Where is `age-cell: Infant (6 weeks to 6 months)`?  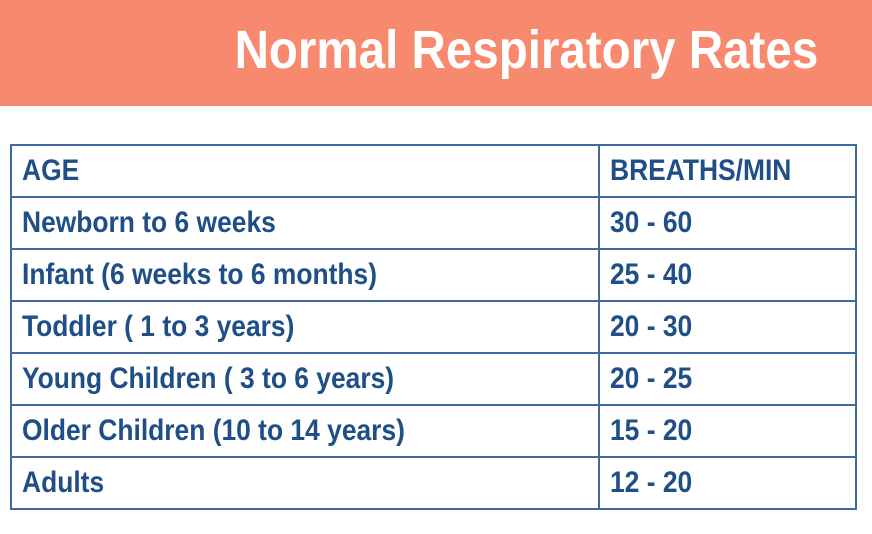
age-cell: Infant (6 weeks to 6 months) is located at coordinates (305, 275).